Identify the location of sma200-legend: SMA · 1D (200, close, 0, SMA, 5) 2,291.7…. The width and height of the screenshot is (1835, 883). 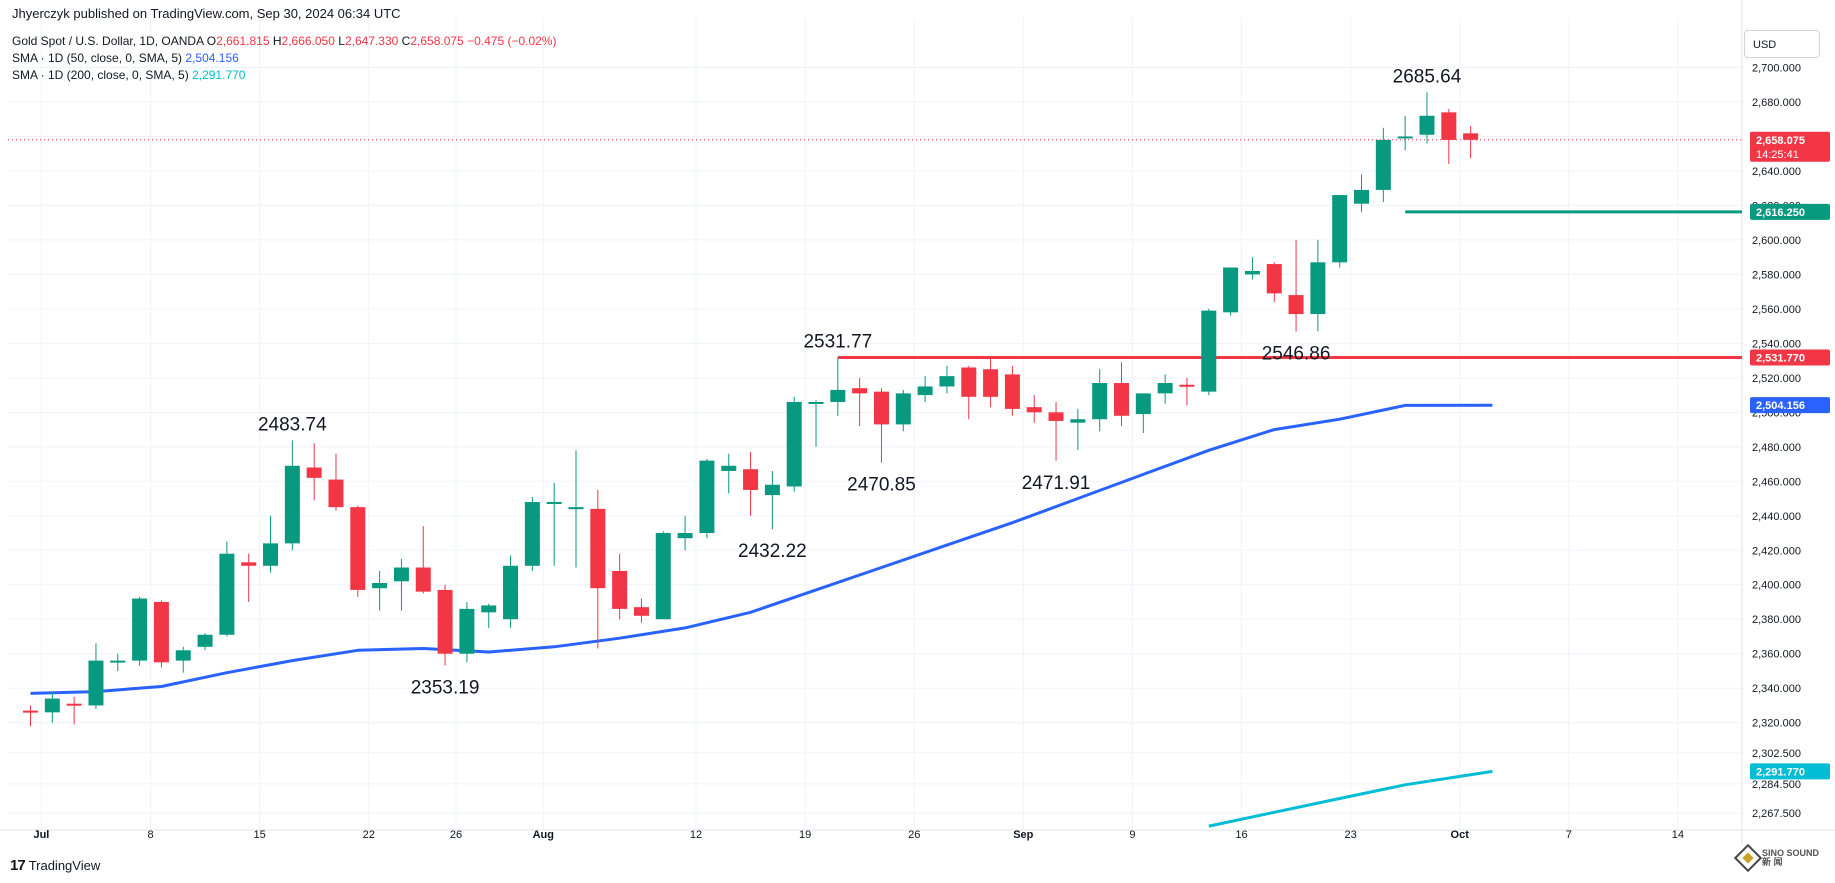
(128, 75).